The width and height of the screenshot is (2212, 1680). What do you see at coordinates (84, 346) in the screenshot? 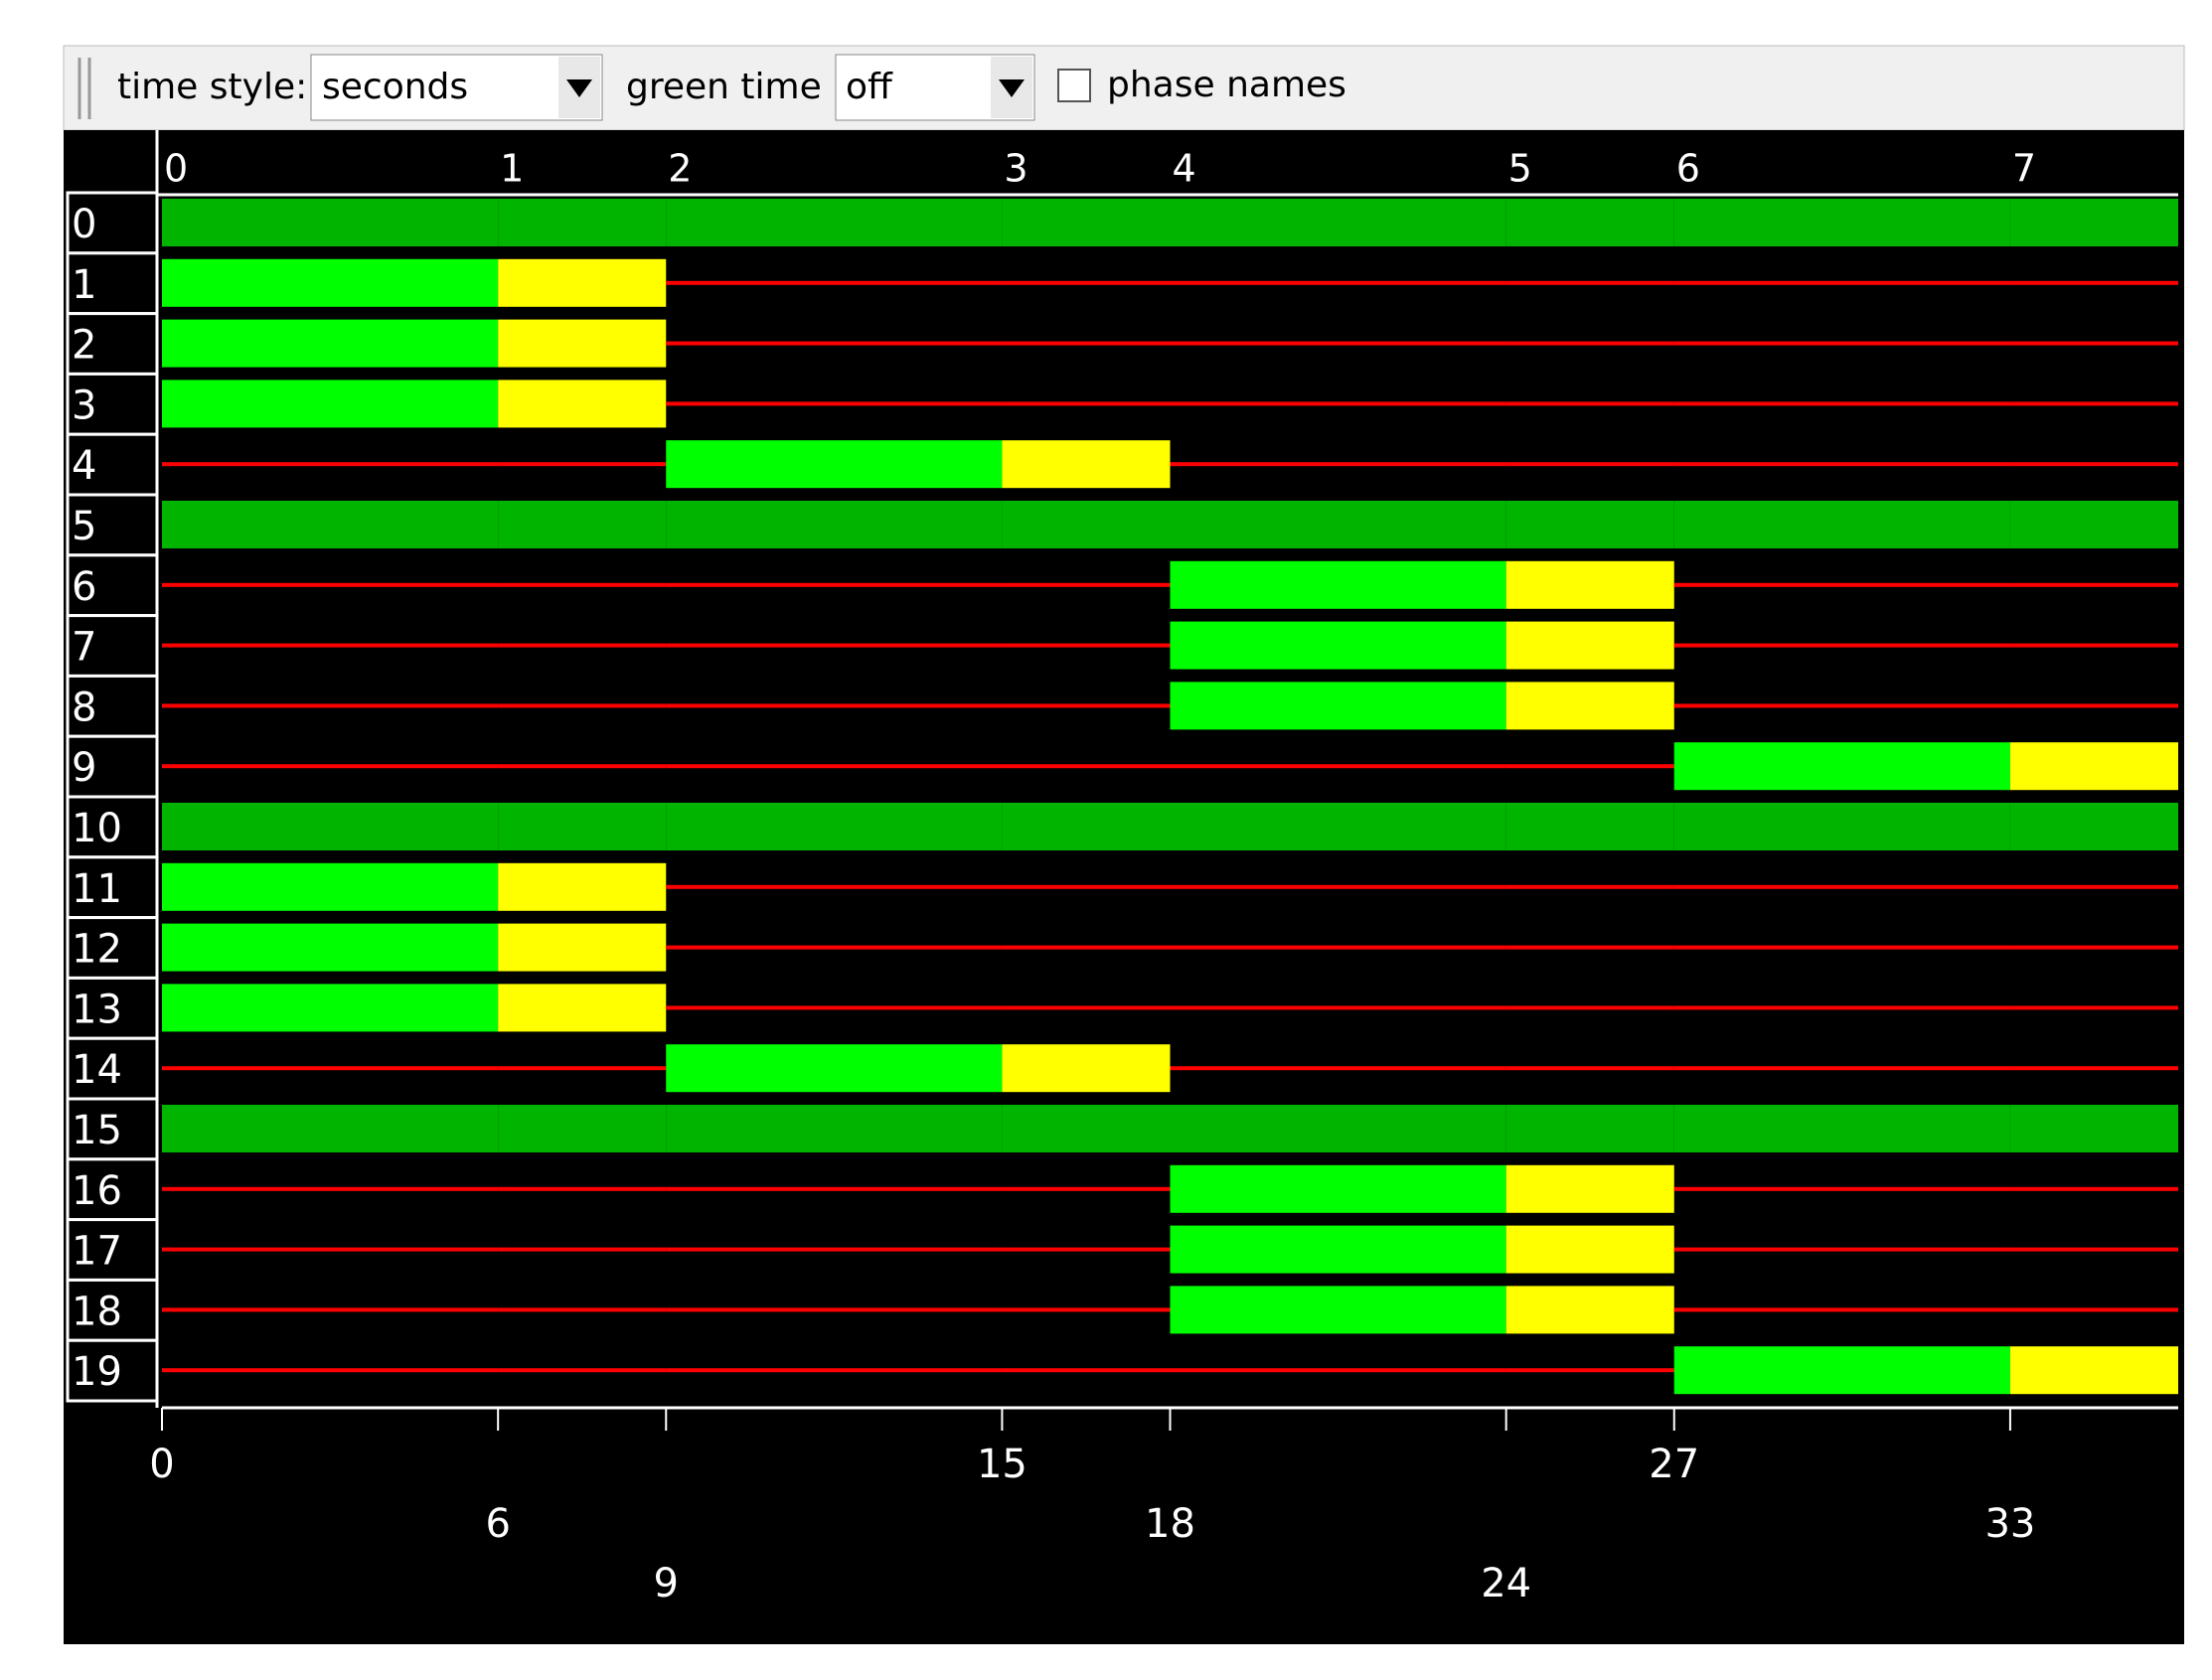
I see `link-label: 2` at bounding box center [84, 346].